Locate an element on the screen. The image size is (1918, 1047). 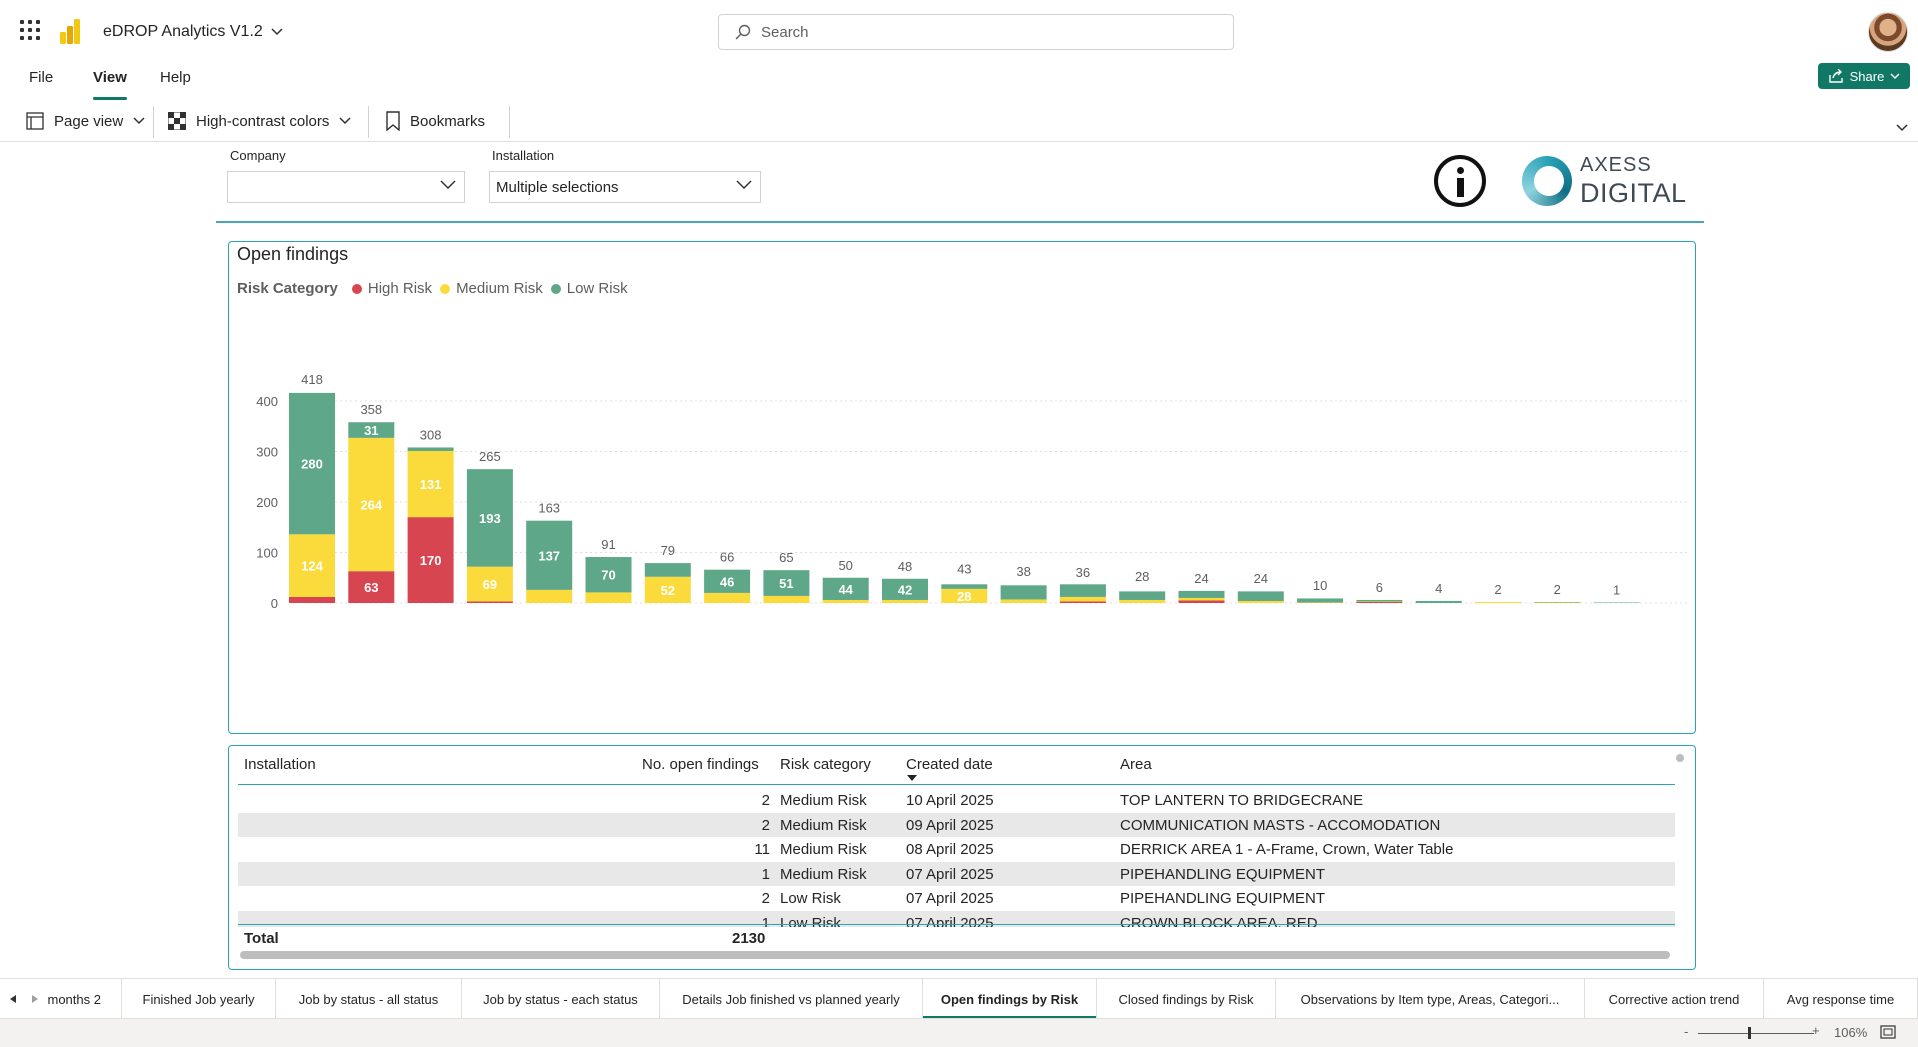
legend-item-high: High Risk is located at coordinates (400, 288).